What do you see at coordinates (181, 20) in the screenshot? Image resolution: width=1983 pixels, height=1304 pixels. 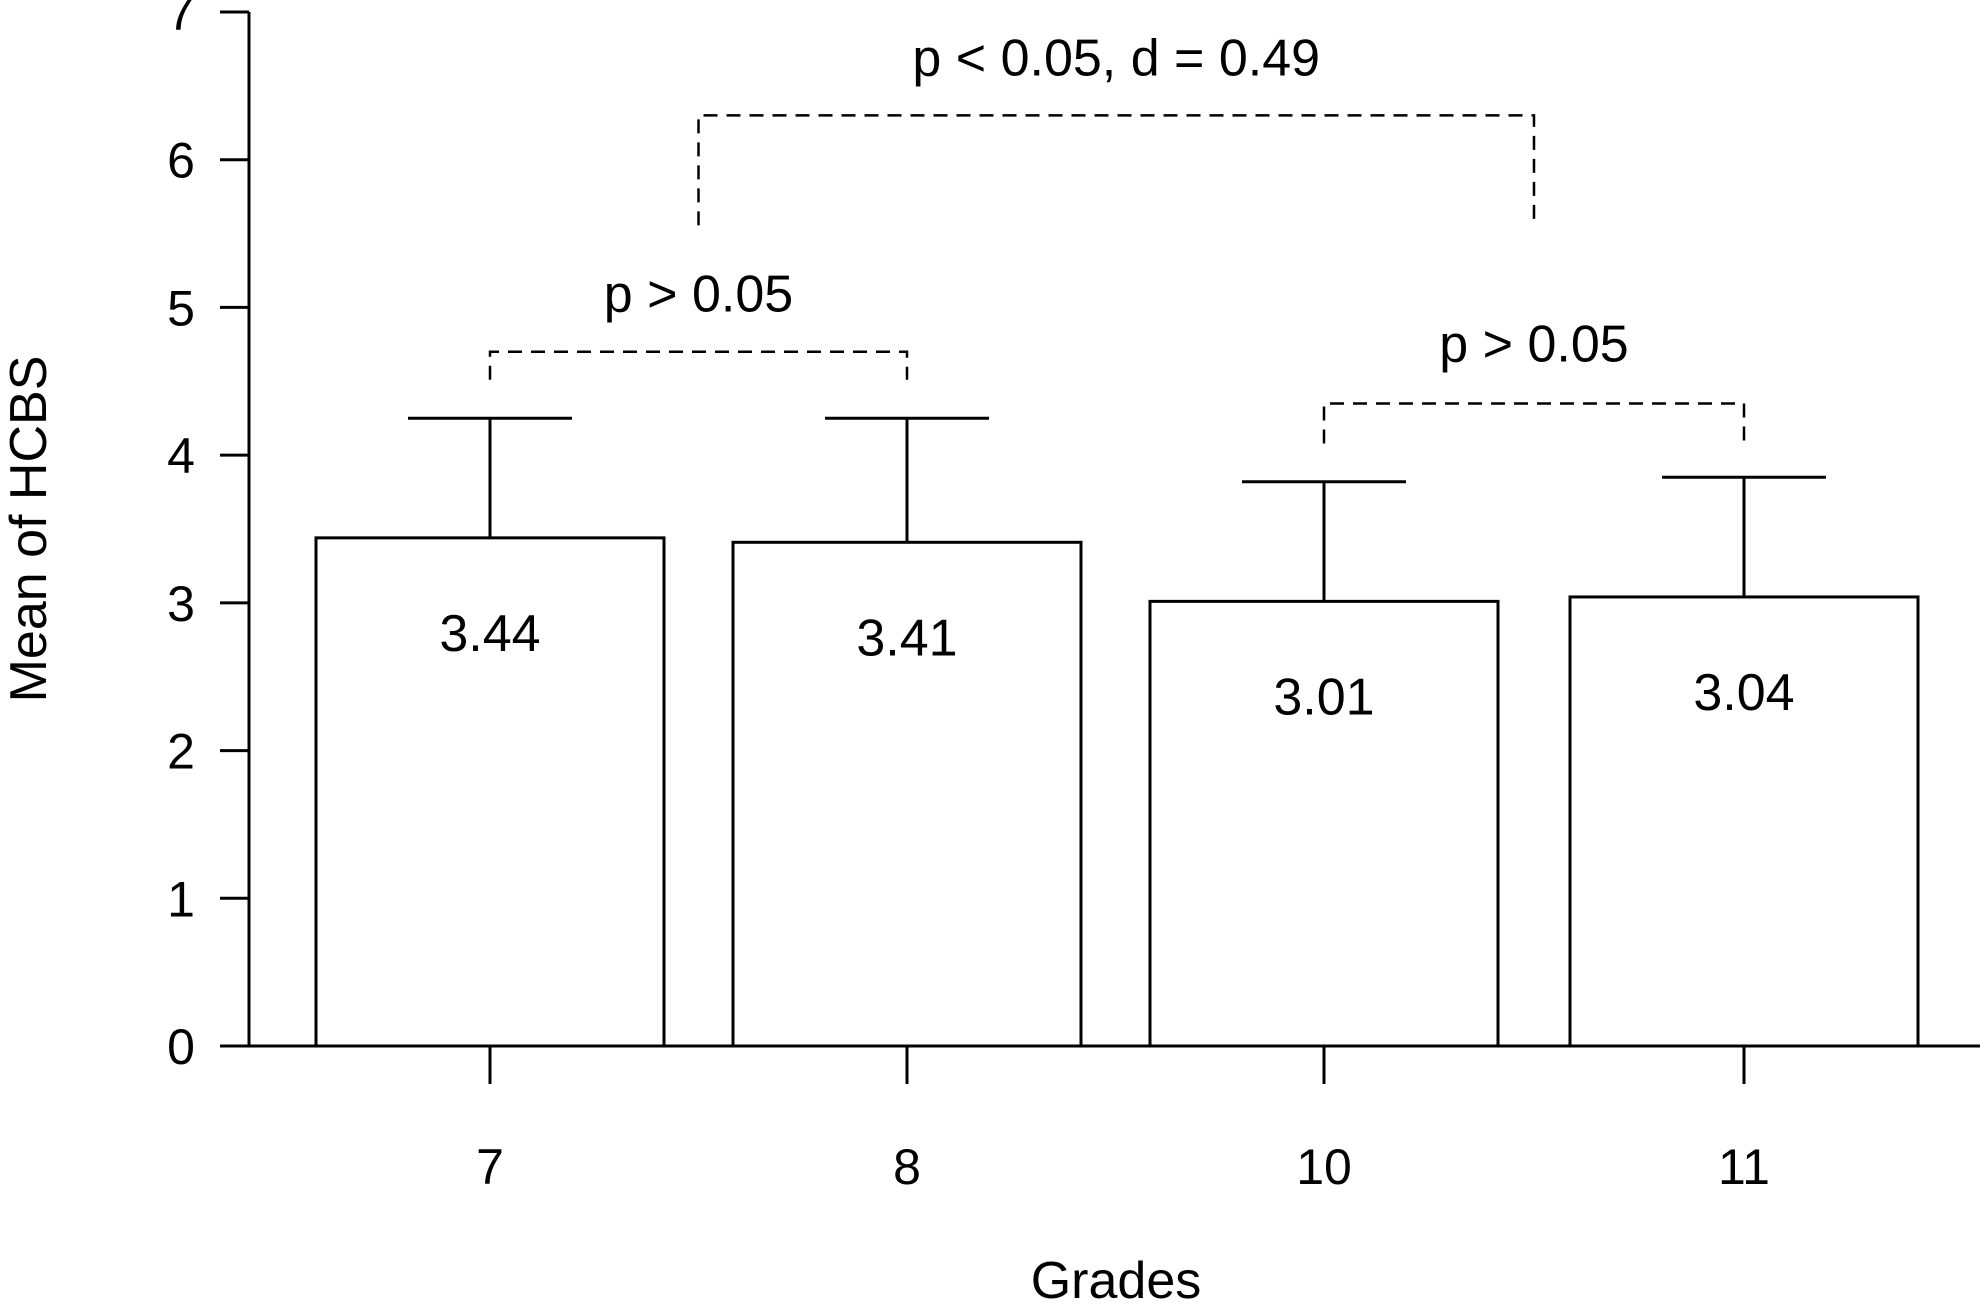 I see `y-tick-label: 7` at bounding box center [181, 20].